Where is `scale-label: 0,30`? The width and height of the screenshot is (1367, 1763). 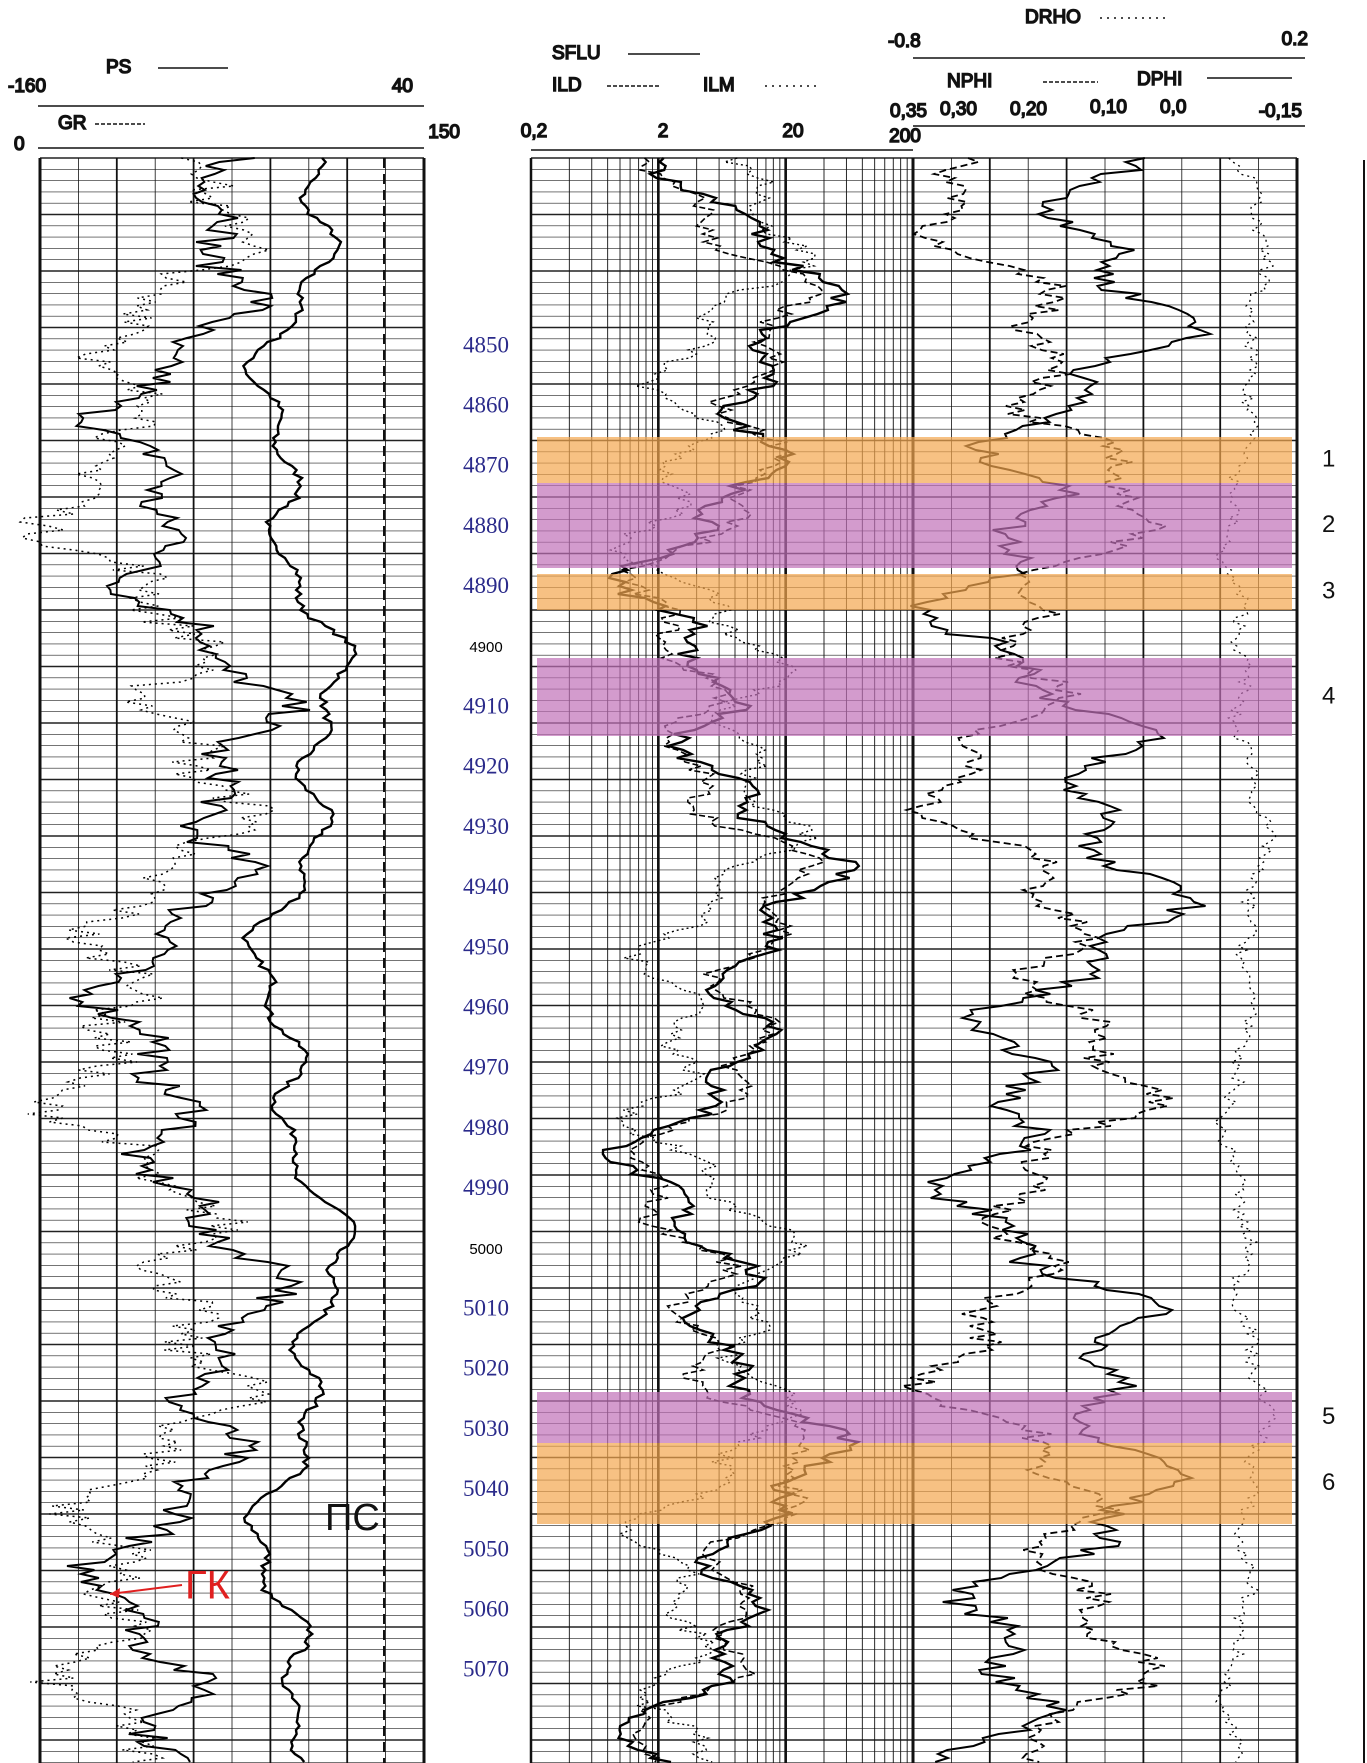 scale-label: 0,30 is located at coordinates (958, 109).